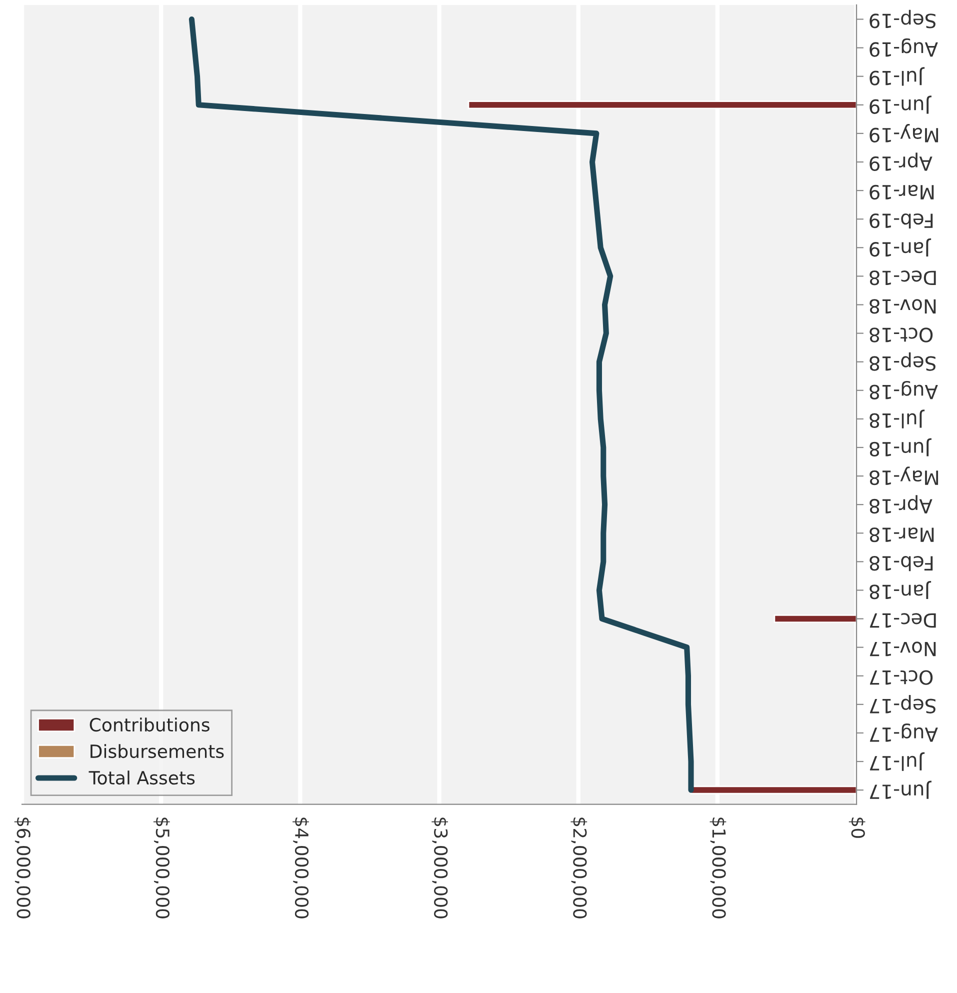  I want to click on y-tick-label: Jul-19, so click(897, 76).